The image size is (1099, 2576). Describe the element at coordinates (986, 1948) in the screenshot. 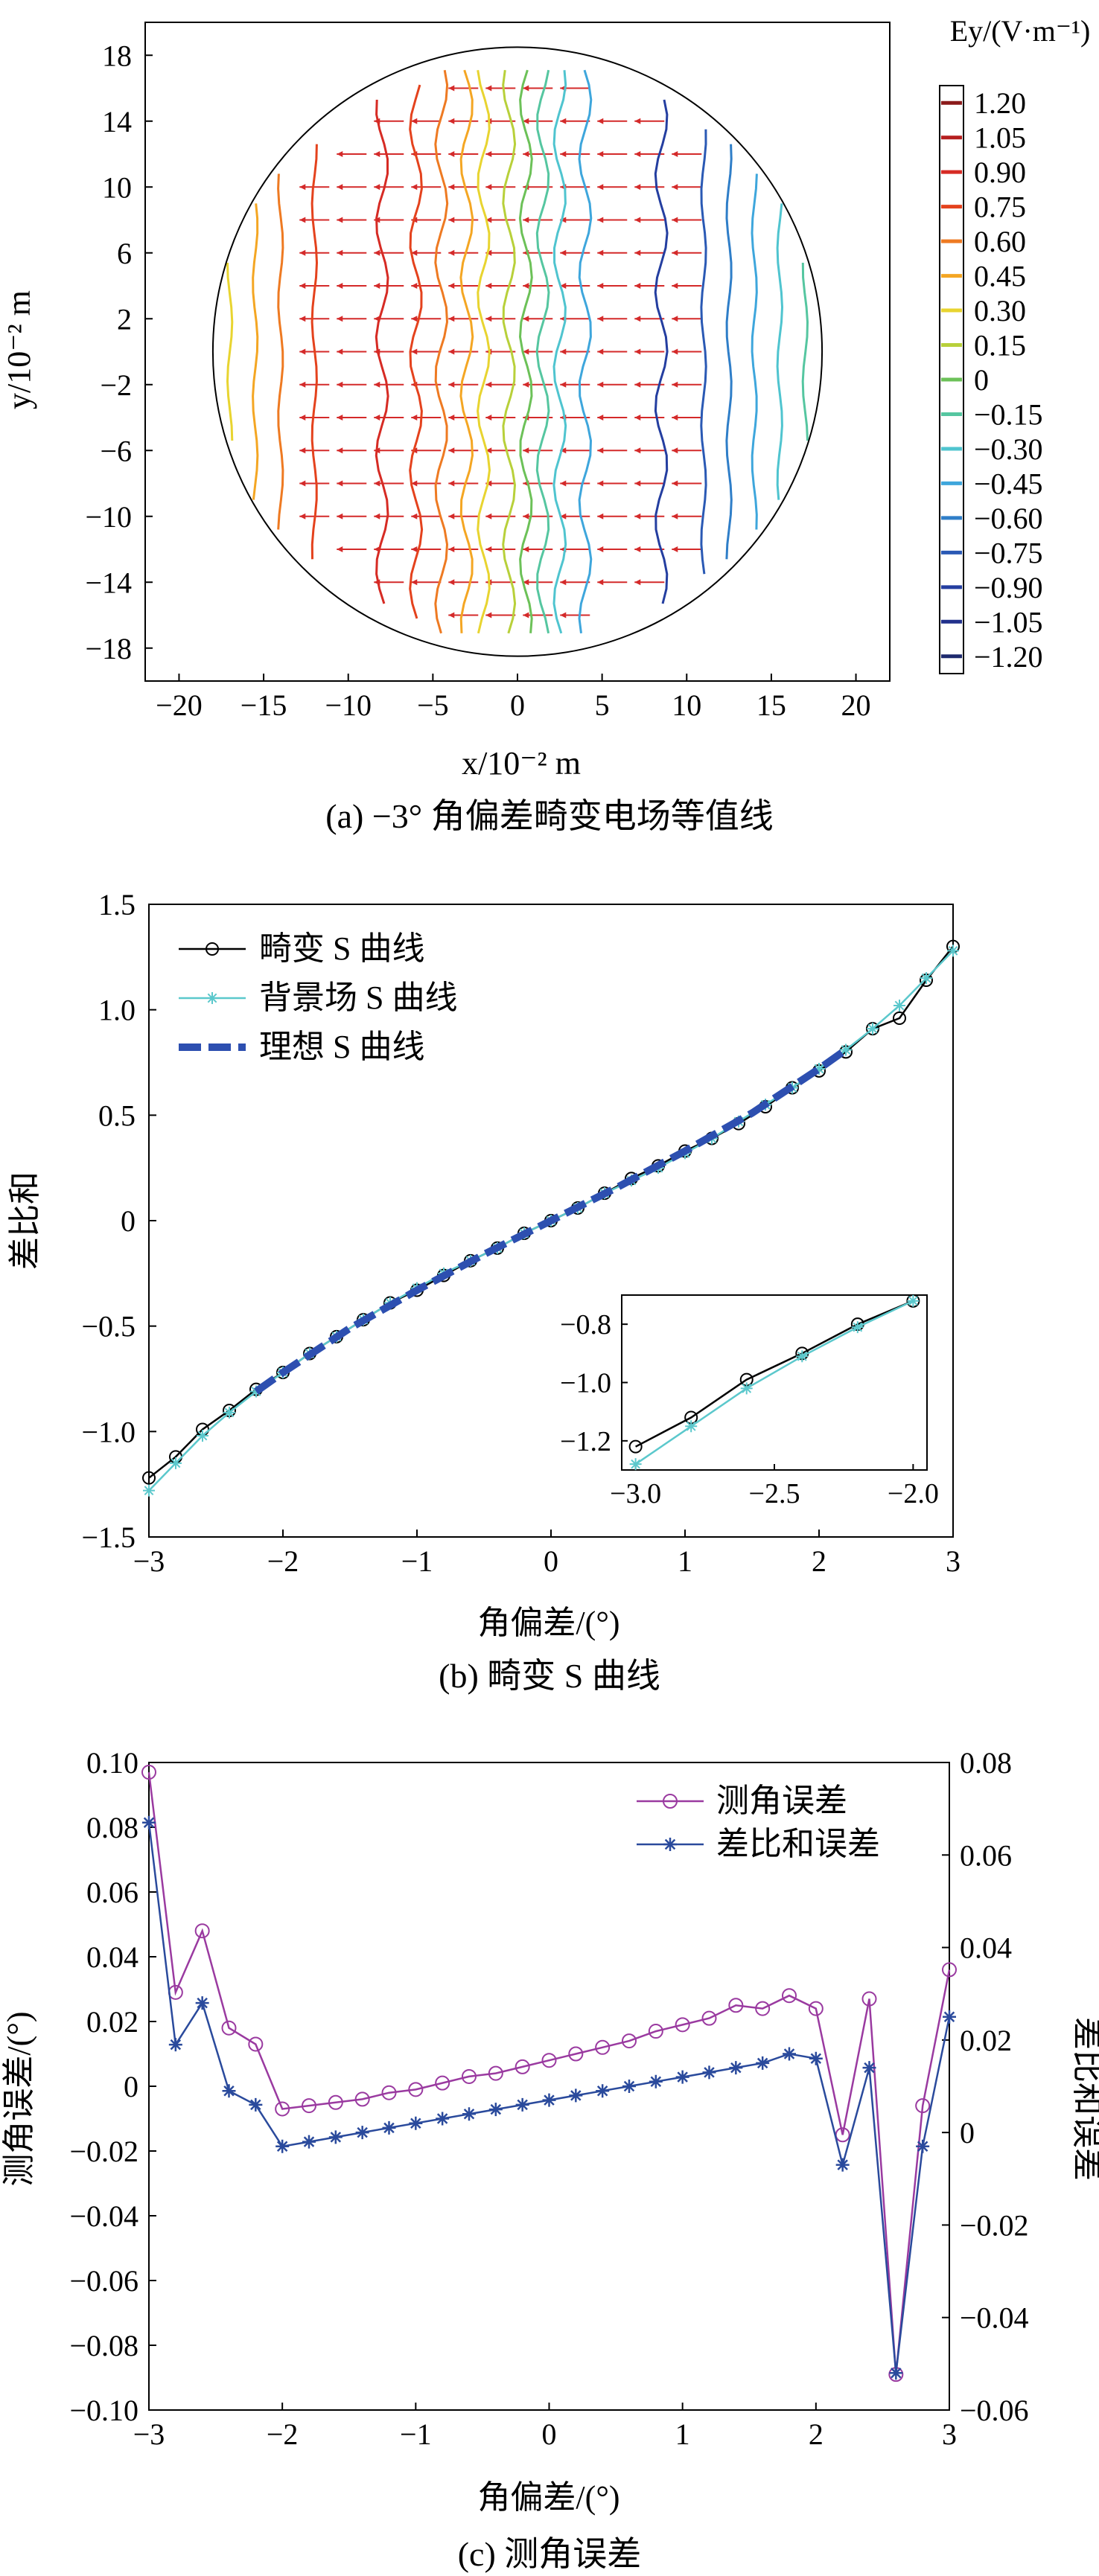

I see `y2-tick-label: 0.04` at that location.